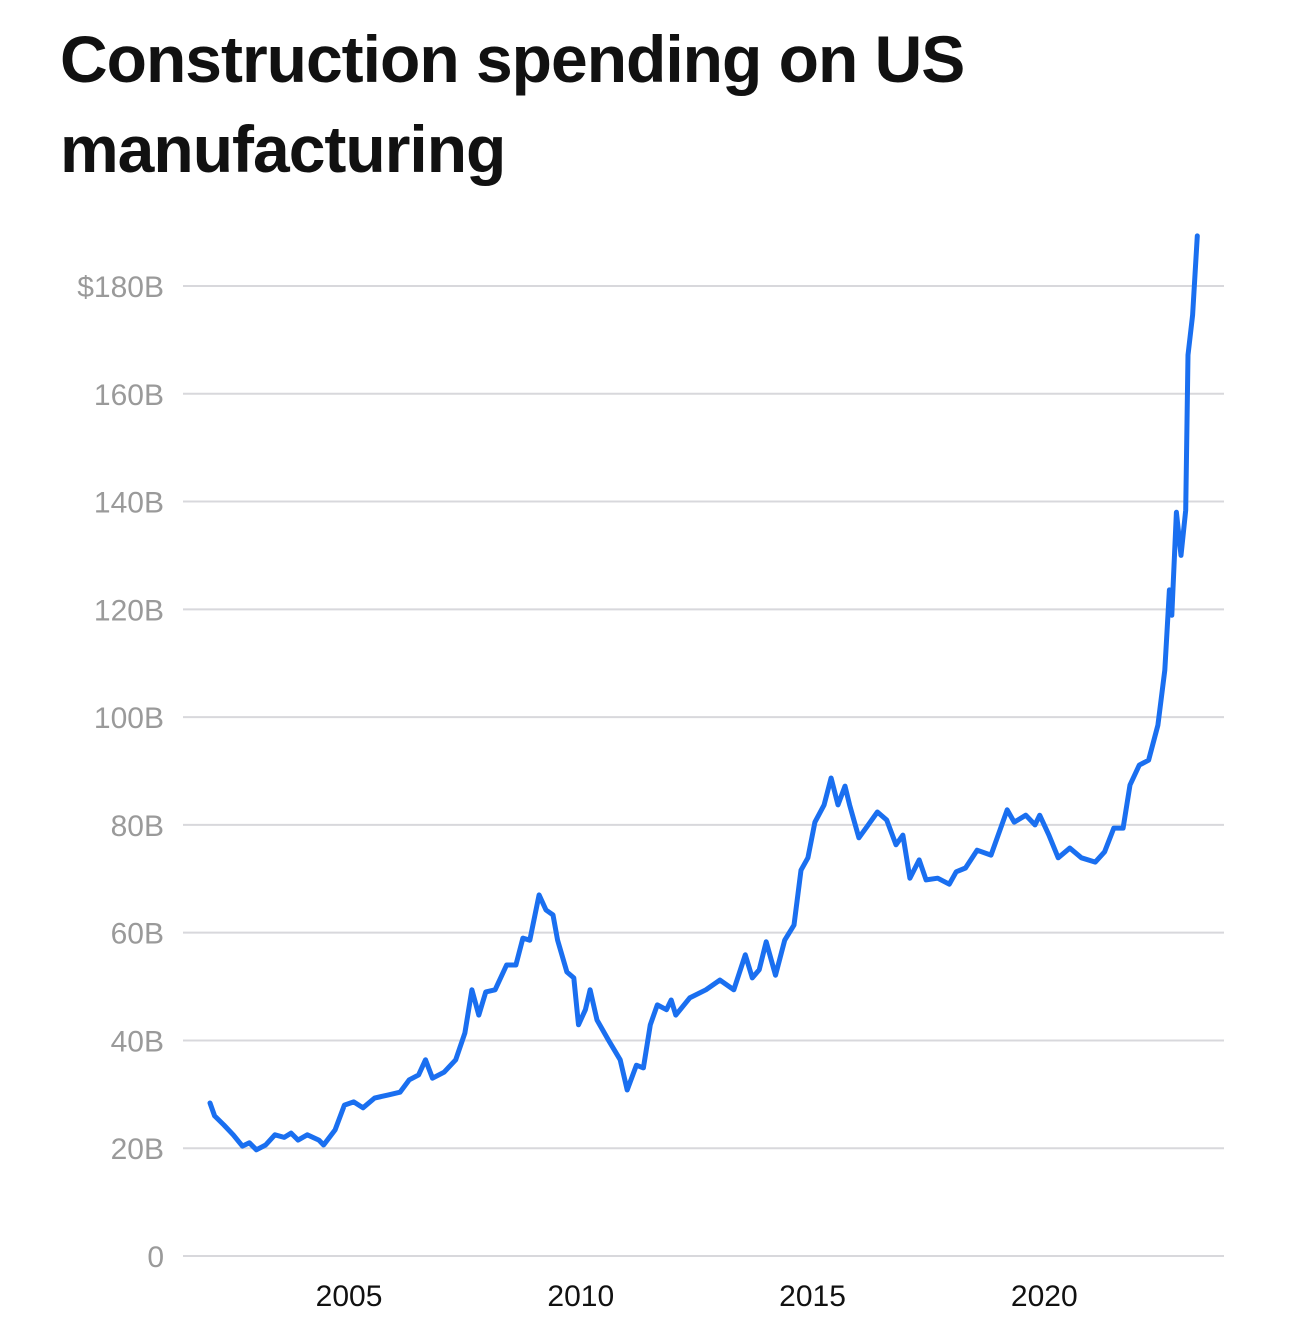 The height and width of the screenshot is (1331, 1289). Describe the element at coordinates (580, 1296) in the screenshot. I see `x-tick-label: 2010` at that location.